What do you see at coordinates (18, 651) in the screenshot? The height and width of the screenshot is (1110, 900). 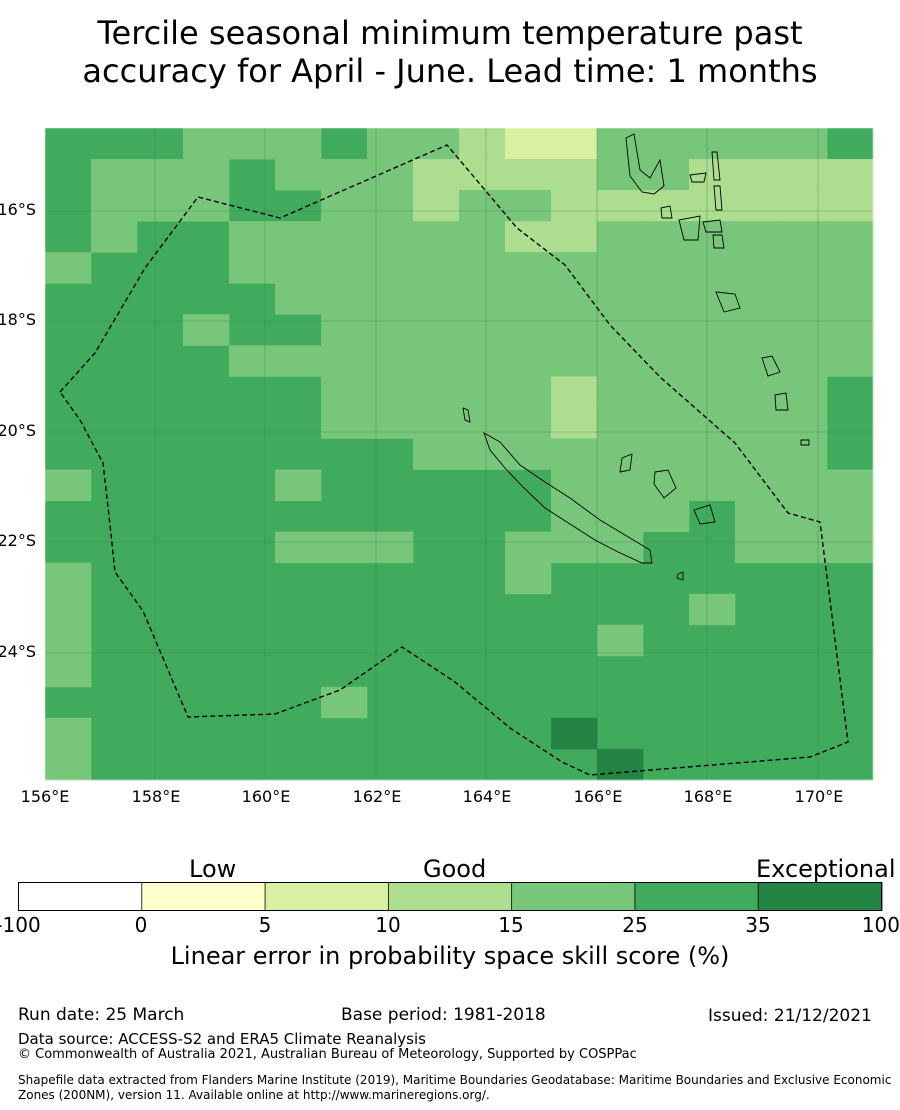 I see `lat-label-24s: 24°S` at bounding box center [18, 651].